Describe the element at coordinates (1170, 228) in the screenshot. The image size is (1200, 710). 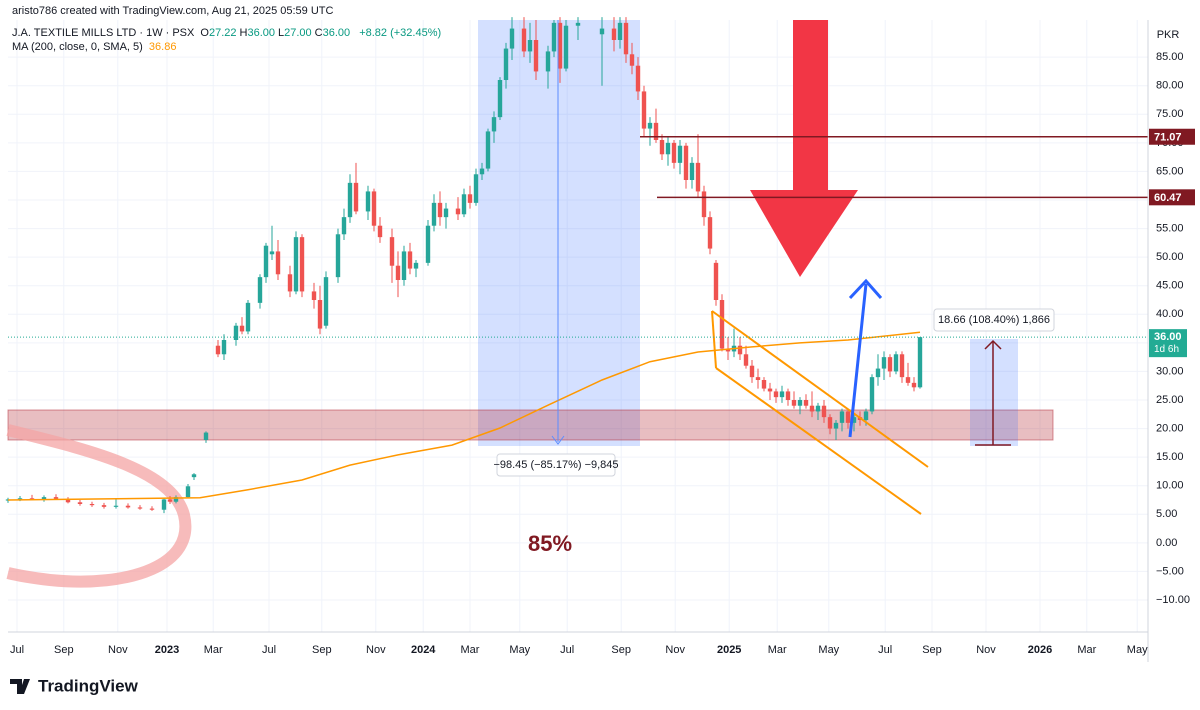
I see `y-tick-label: 55.00` at that location.